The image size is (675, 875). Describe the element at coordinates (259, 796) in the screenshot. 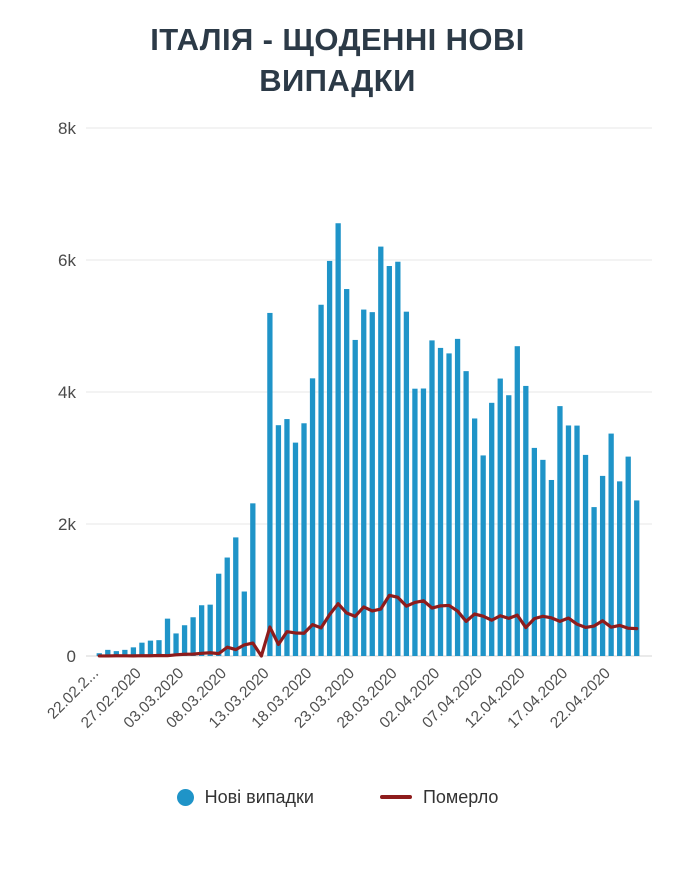

I see `cases-legend-label: Нові випадки` at that location.